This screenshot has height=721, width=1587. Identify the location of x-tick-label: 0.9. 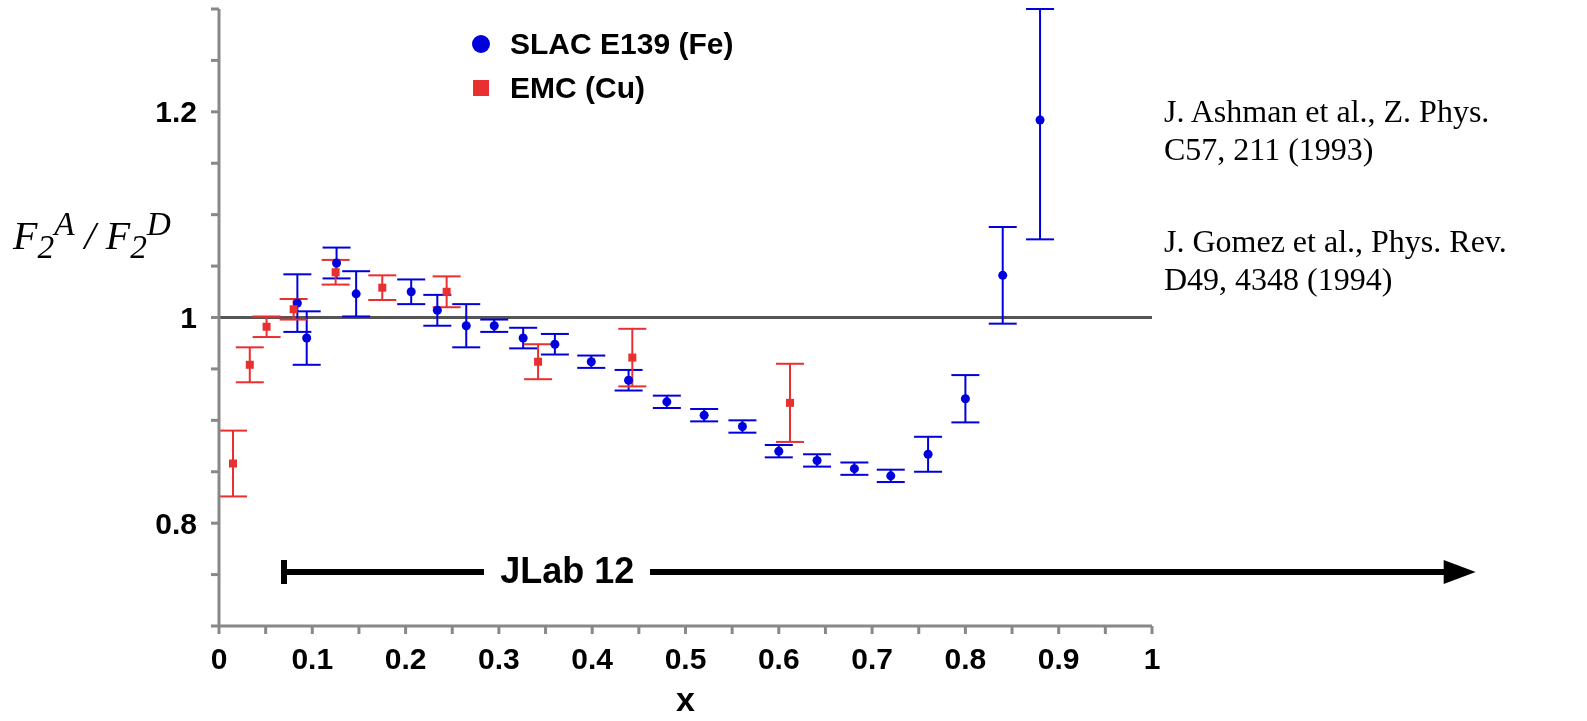
(1058, 659).